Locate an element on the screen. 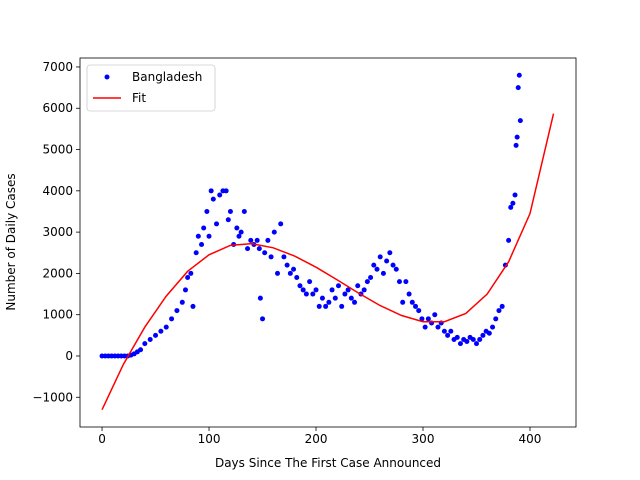 The height and width of the screenshot is (480, 640). x-tick-label: 300 is located at coordinates (423, 439).